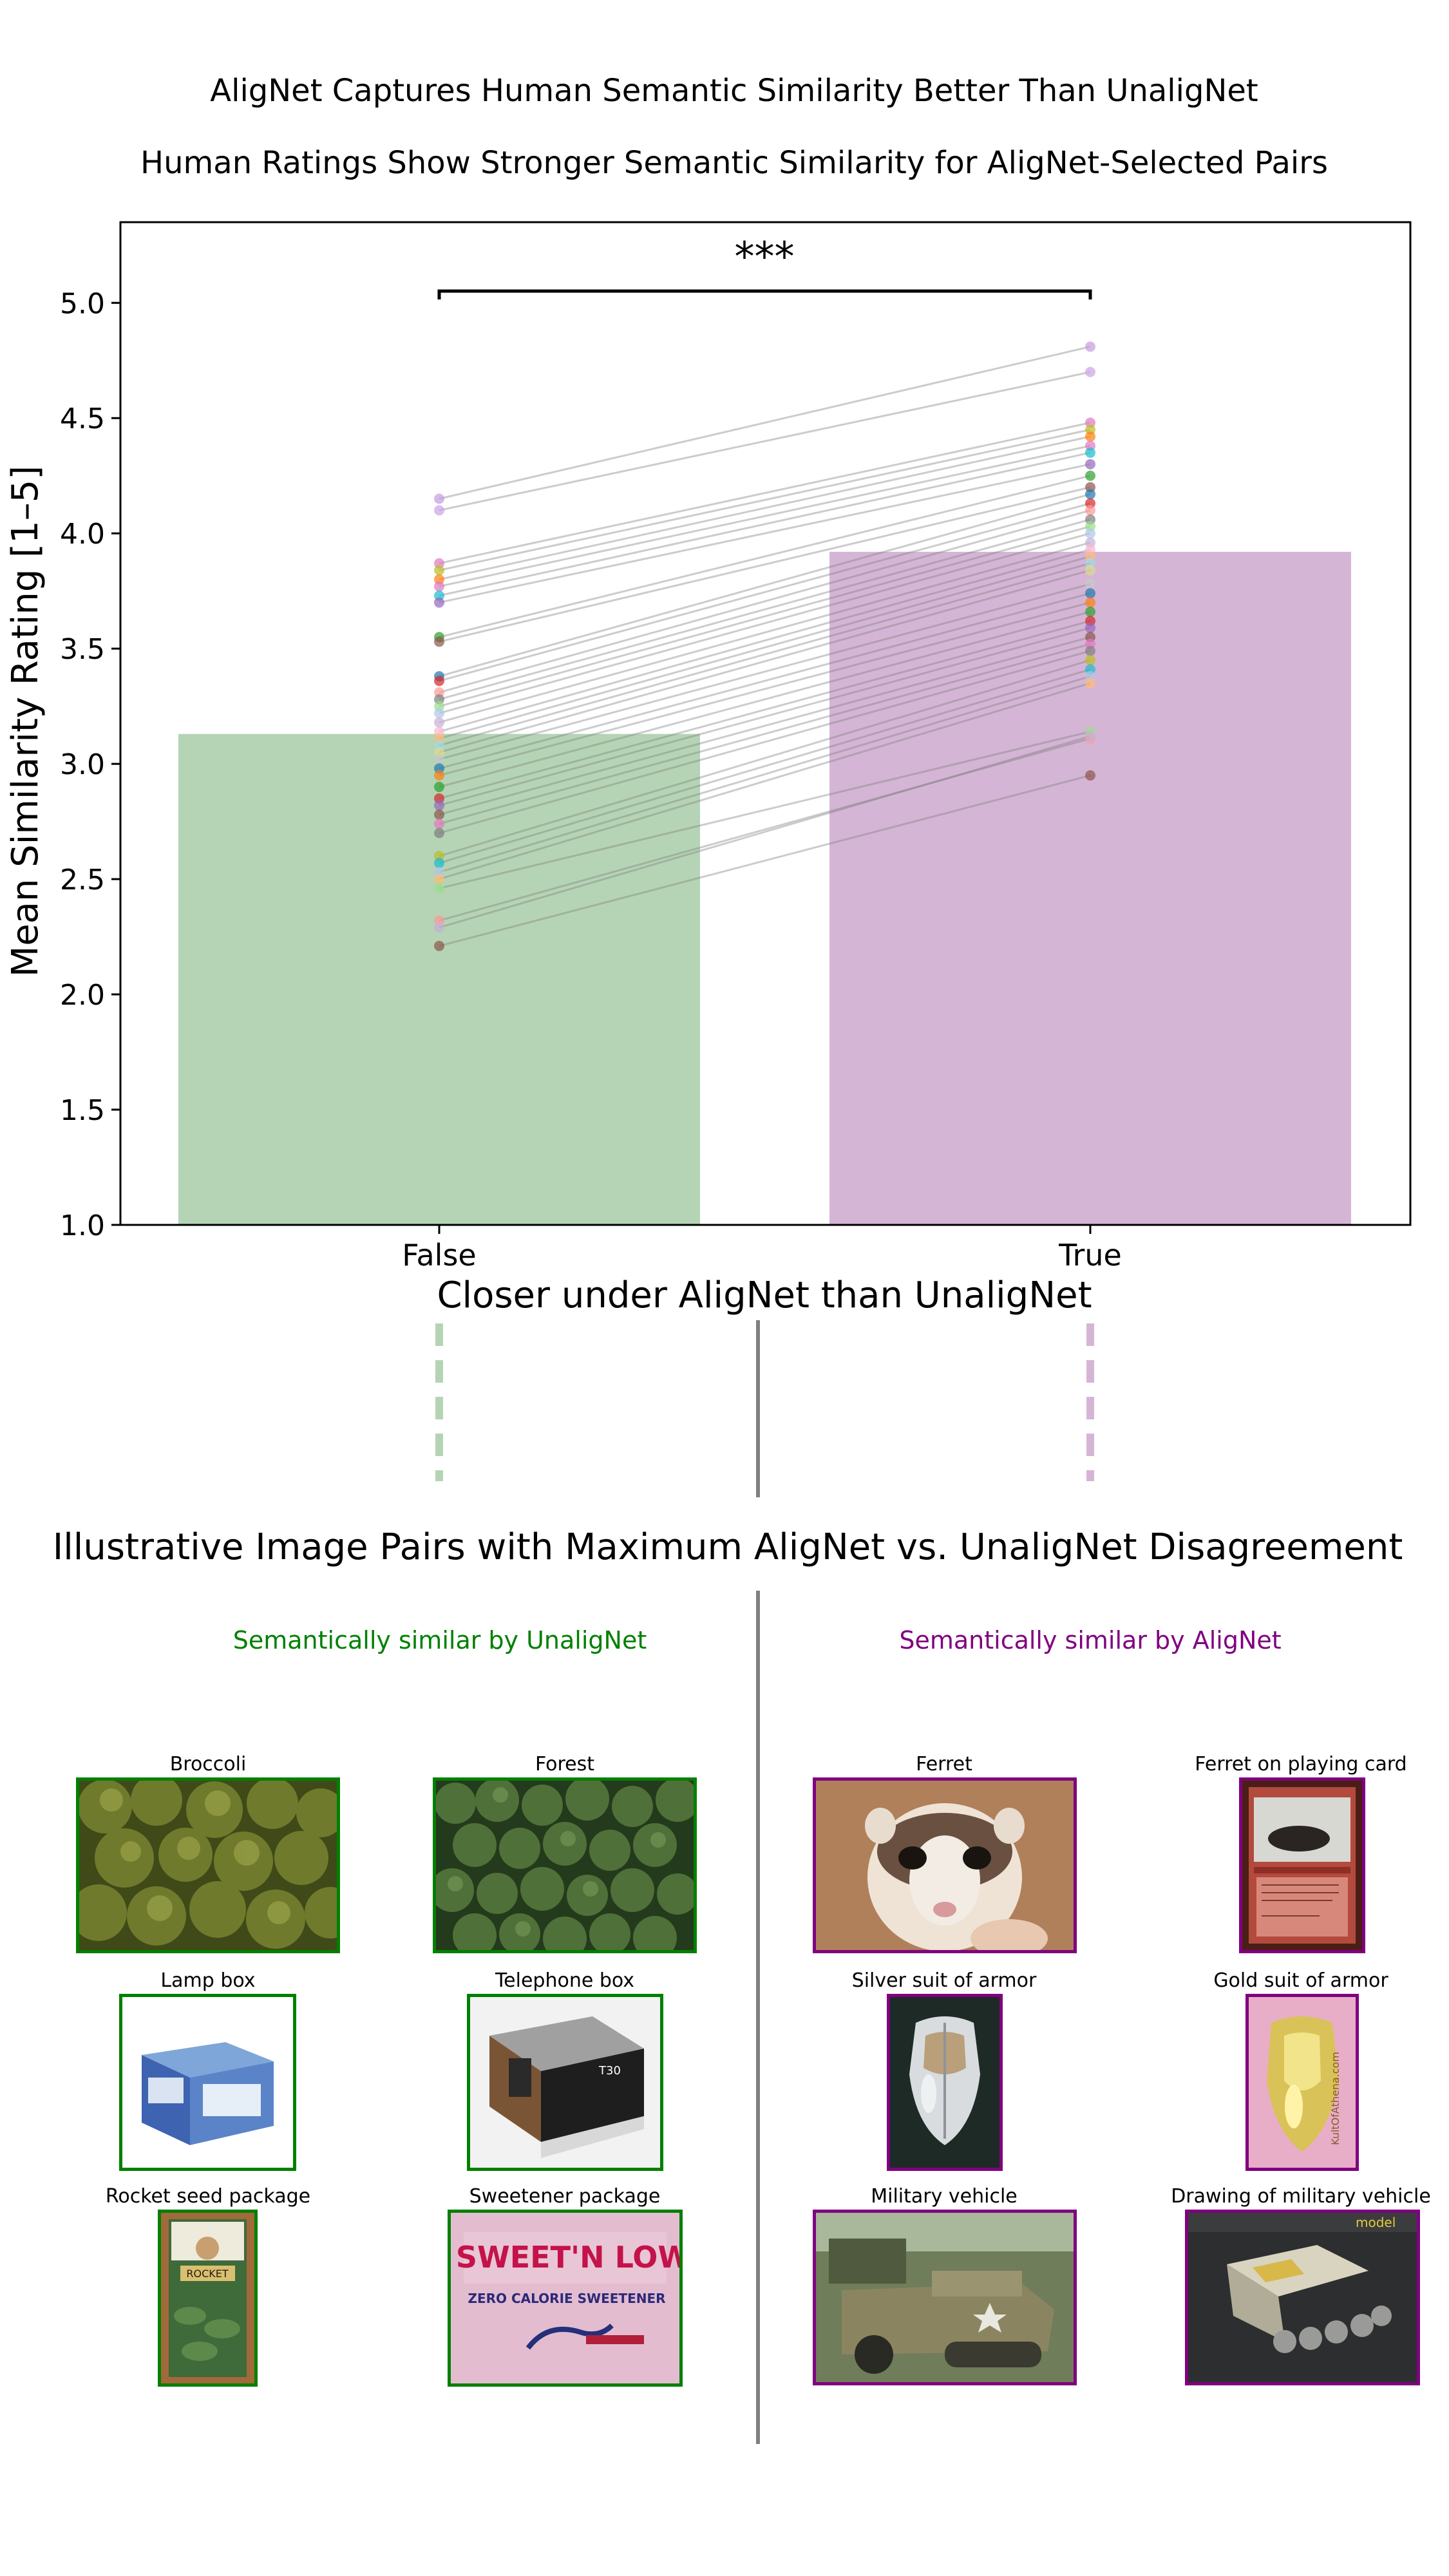  Describe the element at coordinates (565, 2196) in the screenshot. I see `caption-sweetener: Sweetener package` at that location.